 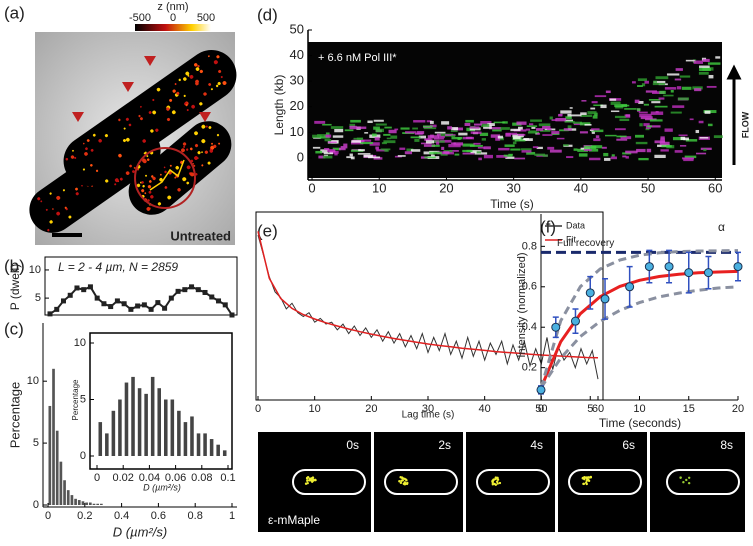 I want to click on panel-label: (d), so click(x=267, y=14).